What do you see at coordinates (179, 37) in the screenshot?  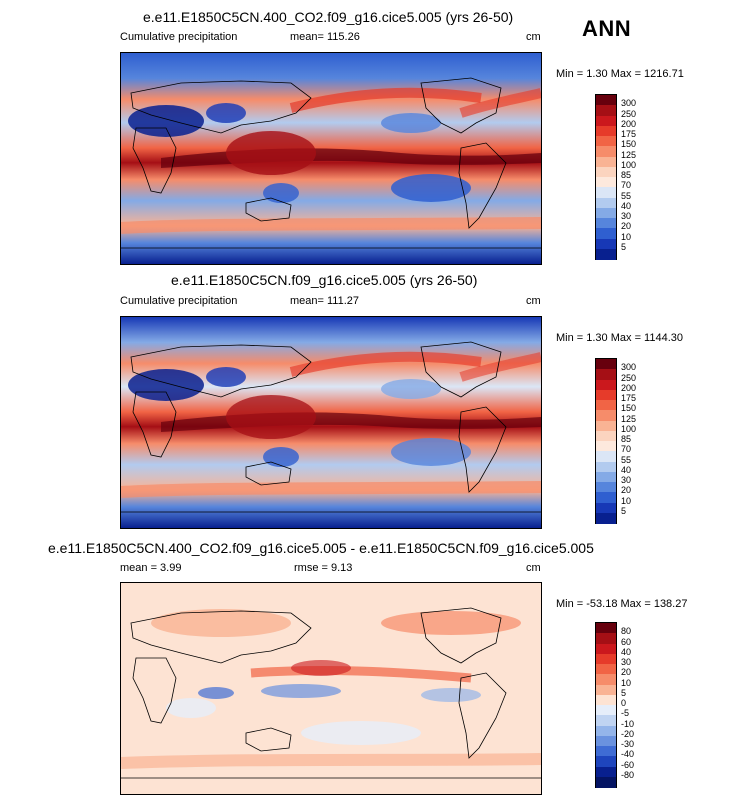 I see `panel-top-variable-label: Cumulative precipitation` at bounding box center [179, 37].